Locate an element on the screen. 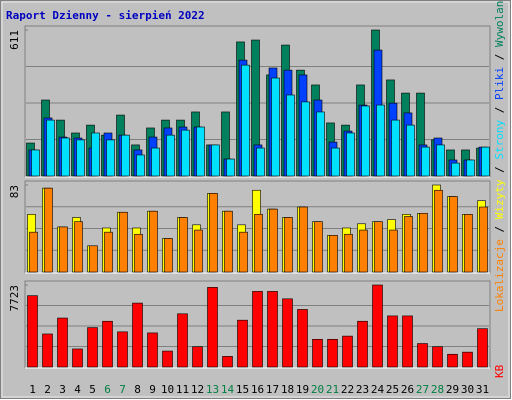  x-tick-label: 25 is located at coordinates (392, 389).